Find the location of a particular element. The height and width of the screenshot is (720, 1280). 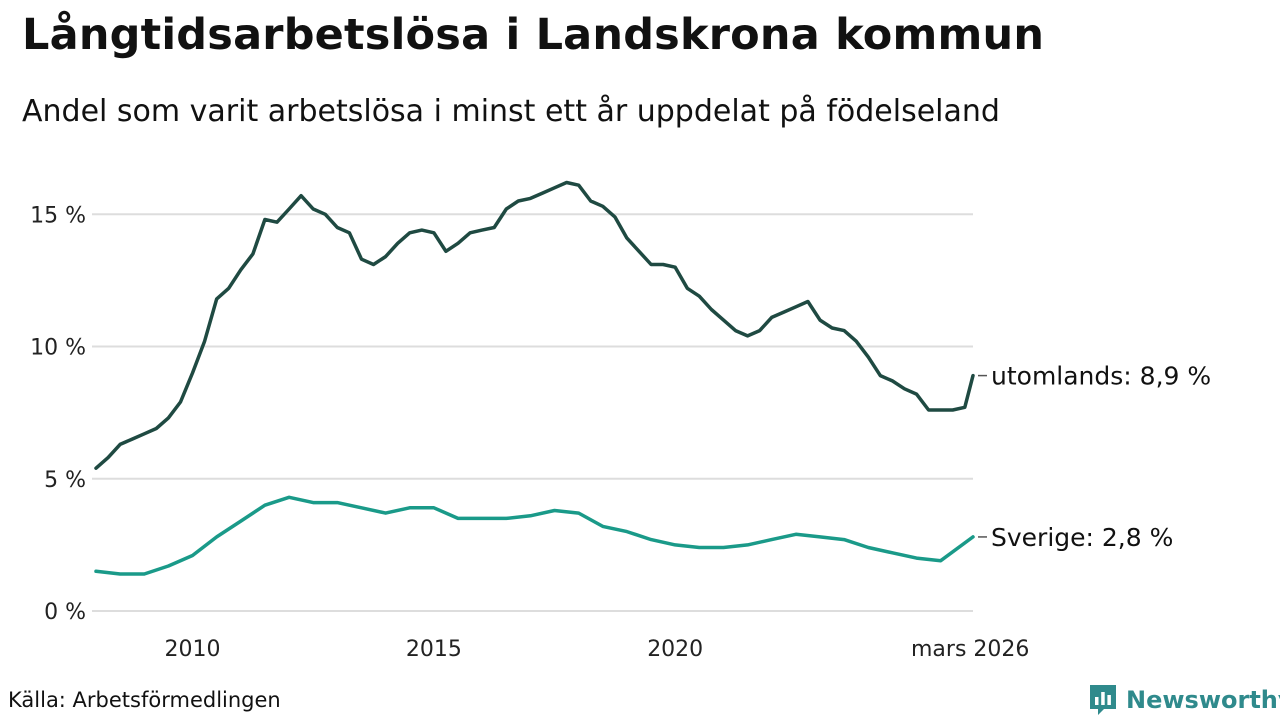

series-line-sverige is located at coordinates (534, 535).